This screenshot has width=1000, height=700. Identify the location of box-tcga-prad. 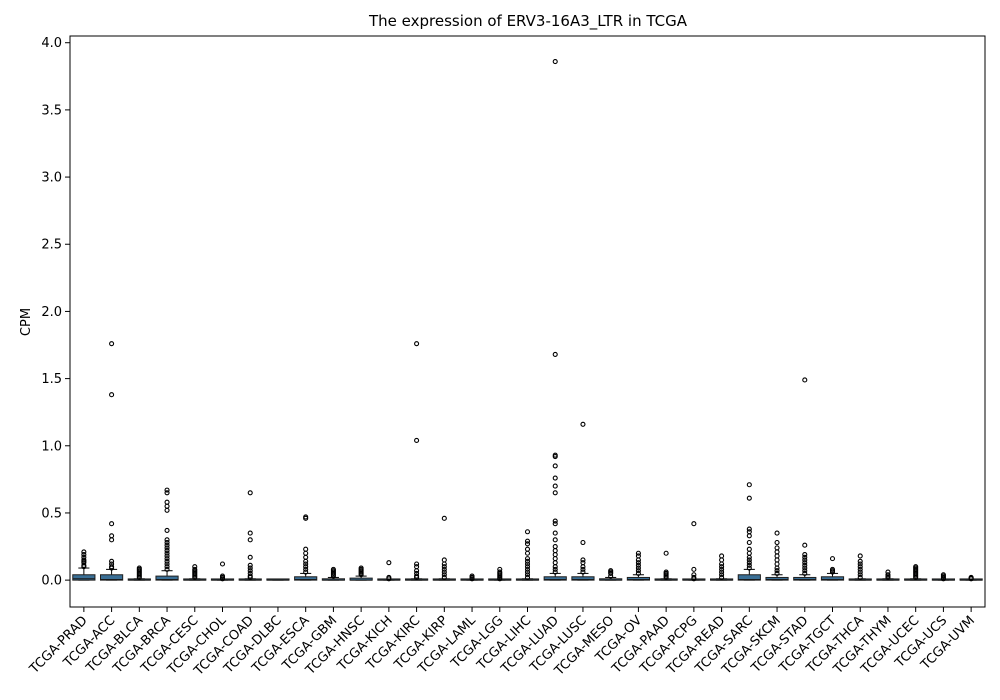
(84, 565).